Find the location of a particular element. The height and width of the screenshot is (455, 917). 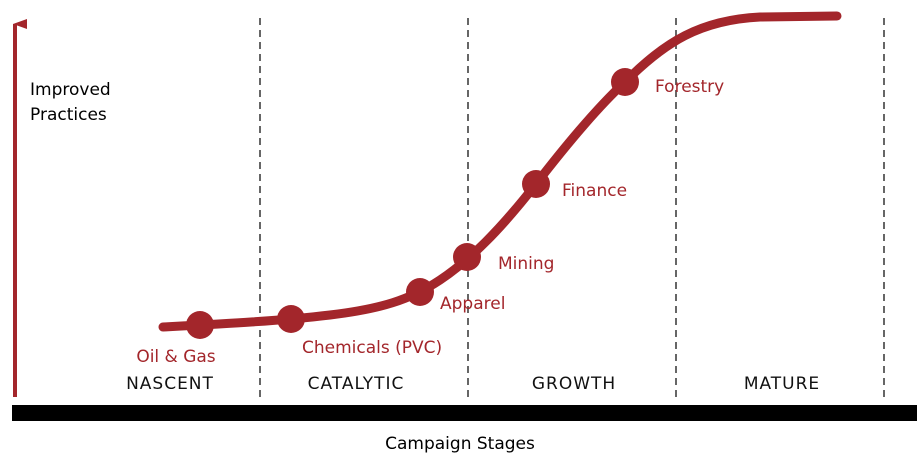

stage-label: GROWTH is located at coordinates (574, 384).